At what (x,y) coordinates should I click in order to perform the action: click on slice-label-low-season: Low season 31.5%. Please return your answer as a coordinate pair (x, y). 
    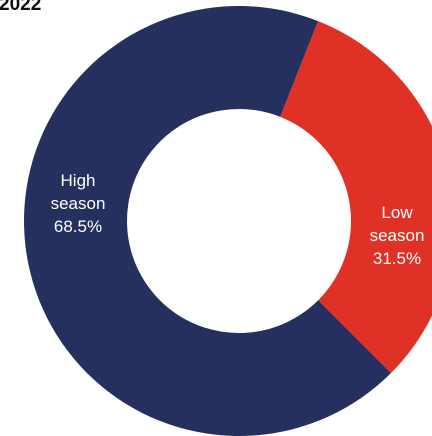
    Looking at the image, I should click on (397, 235).